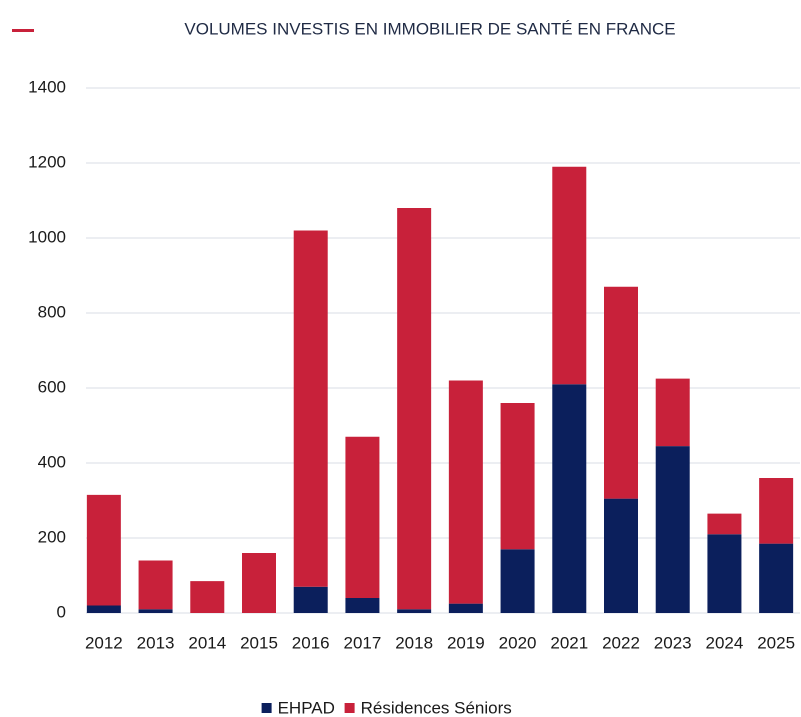 The width and height of the screenshot is (801, 717). Describe the element at coordinates (47, 86) in the screenshot. I see `y-tick-label: 1400` at that location.